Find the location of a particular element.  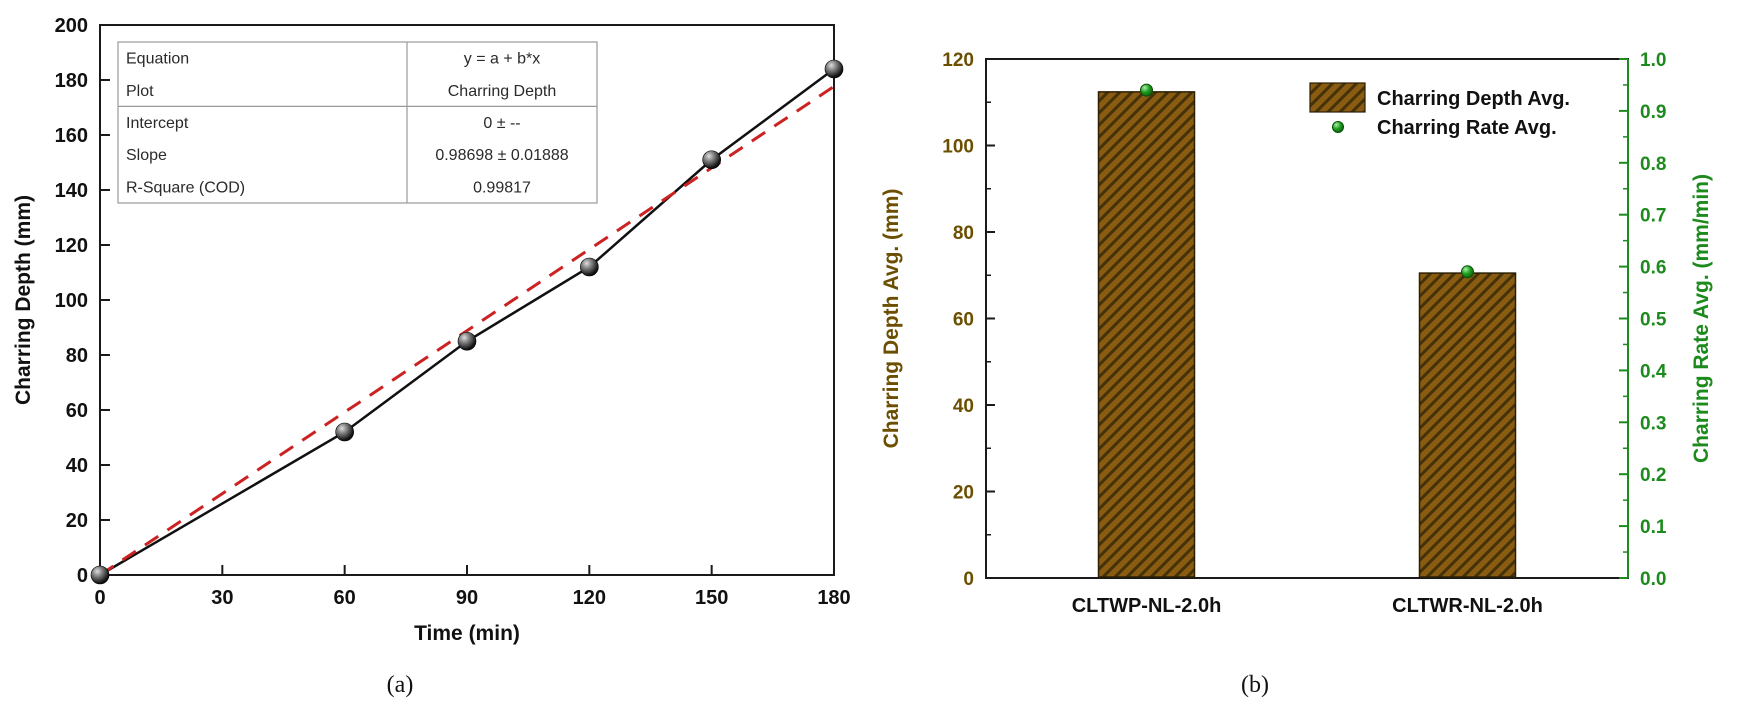

category-label: CLTWP-NL-2.0h is located at coordinates (1147, 606).